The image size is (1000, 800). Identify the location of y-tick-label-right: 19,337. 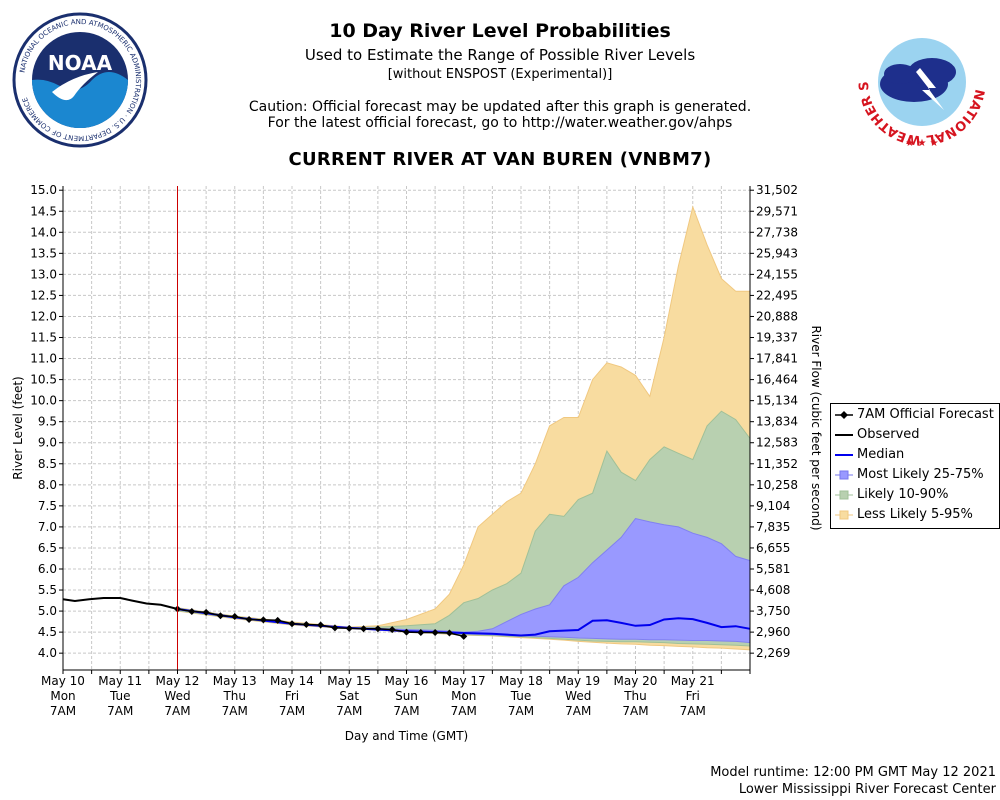
(777, 338).